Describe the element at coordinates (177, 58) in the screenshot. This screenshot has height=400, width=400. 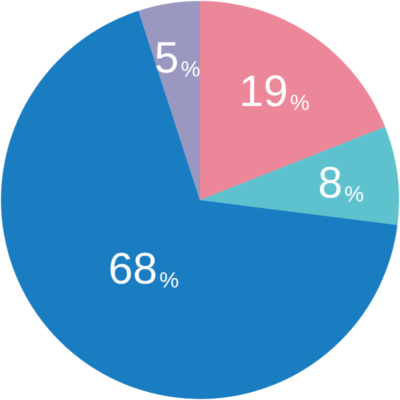
I see `data-label: 5%` at that location.